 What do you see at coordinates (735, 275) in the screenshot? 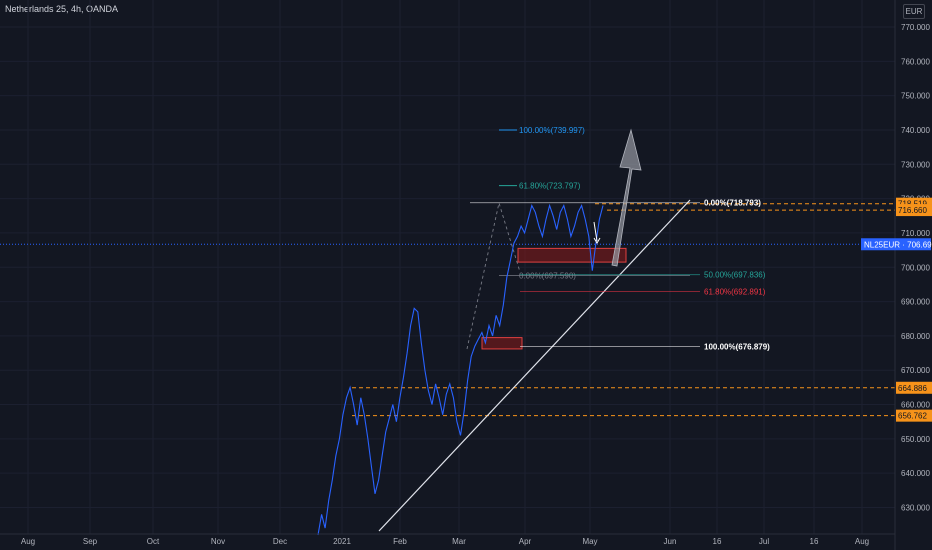
I see `fib-level-label: 50.00%(697.836)` at bounding box center [735, 275].